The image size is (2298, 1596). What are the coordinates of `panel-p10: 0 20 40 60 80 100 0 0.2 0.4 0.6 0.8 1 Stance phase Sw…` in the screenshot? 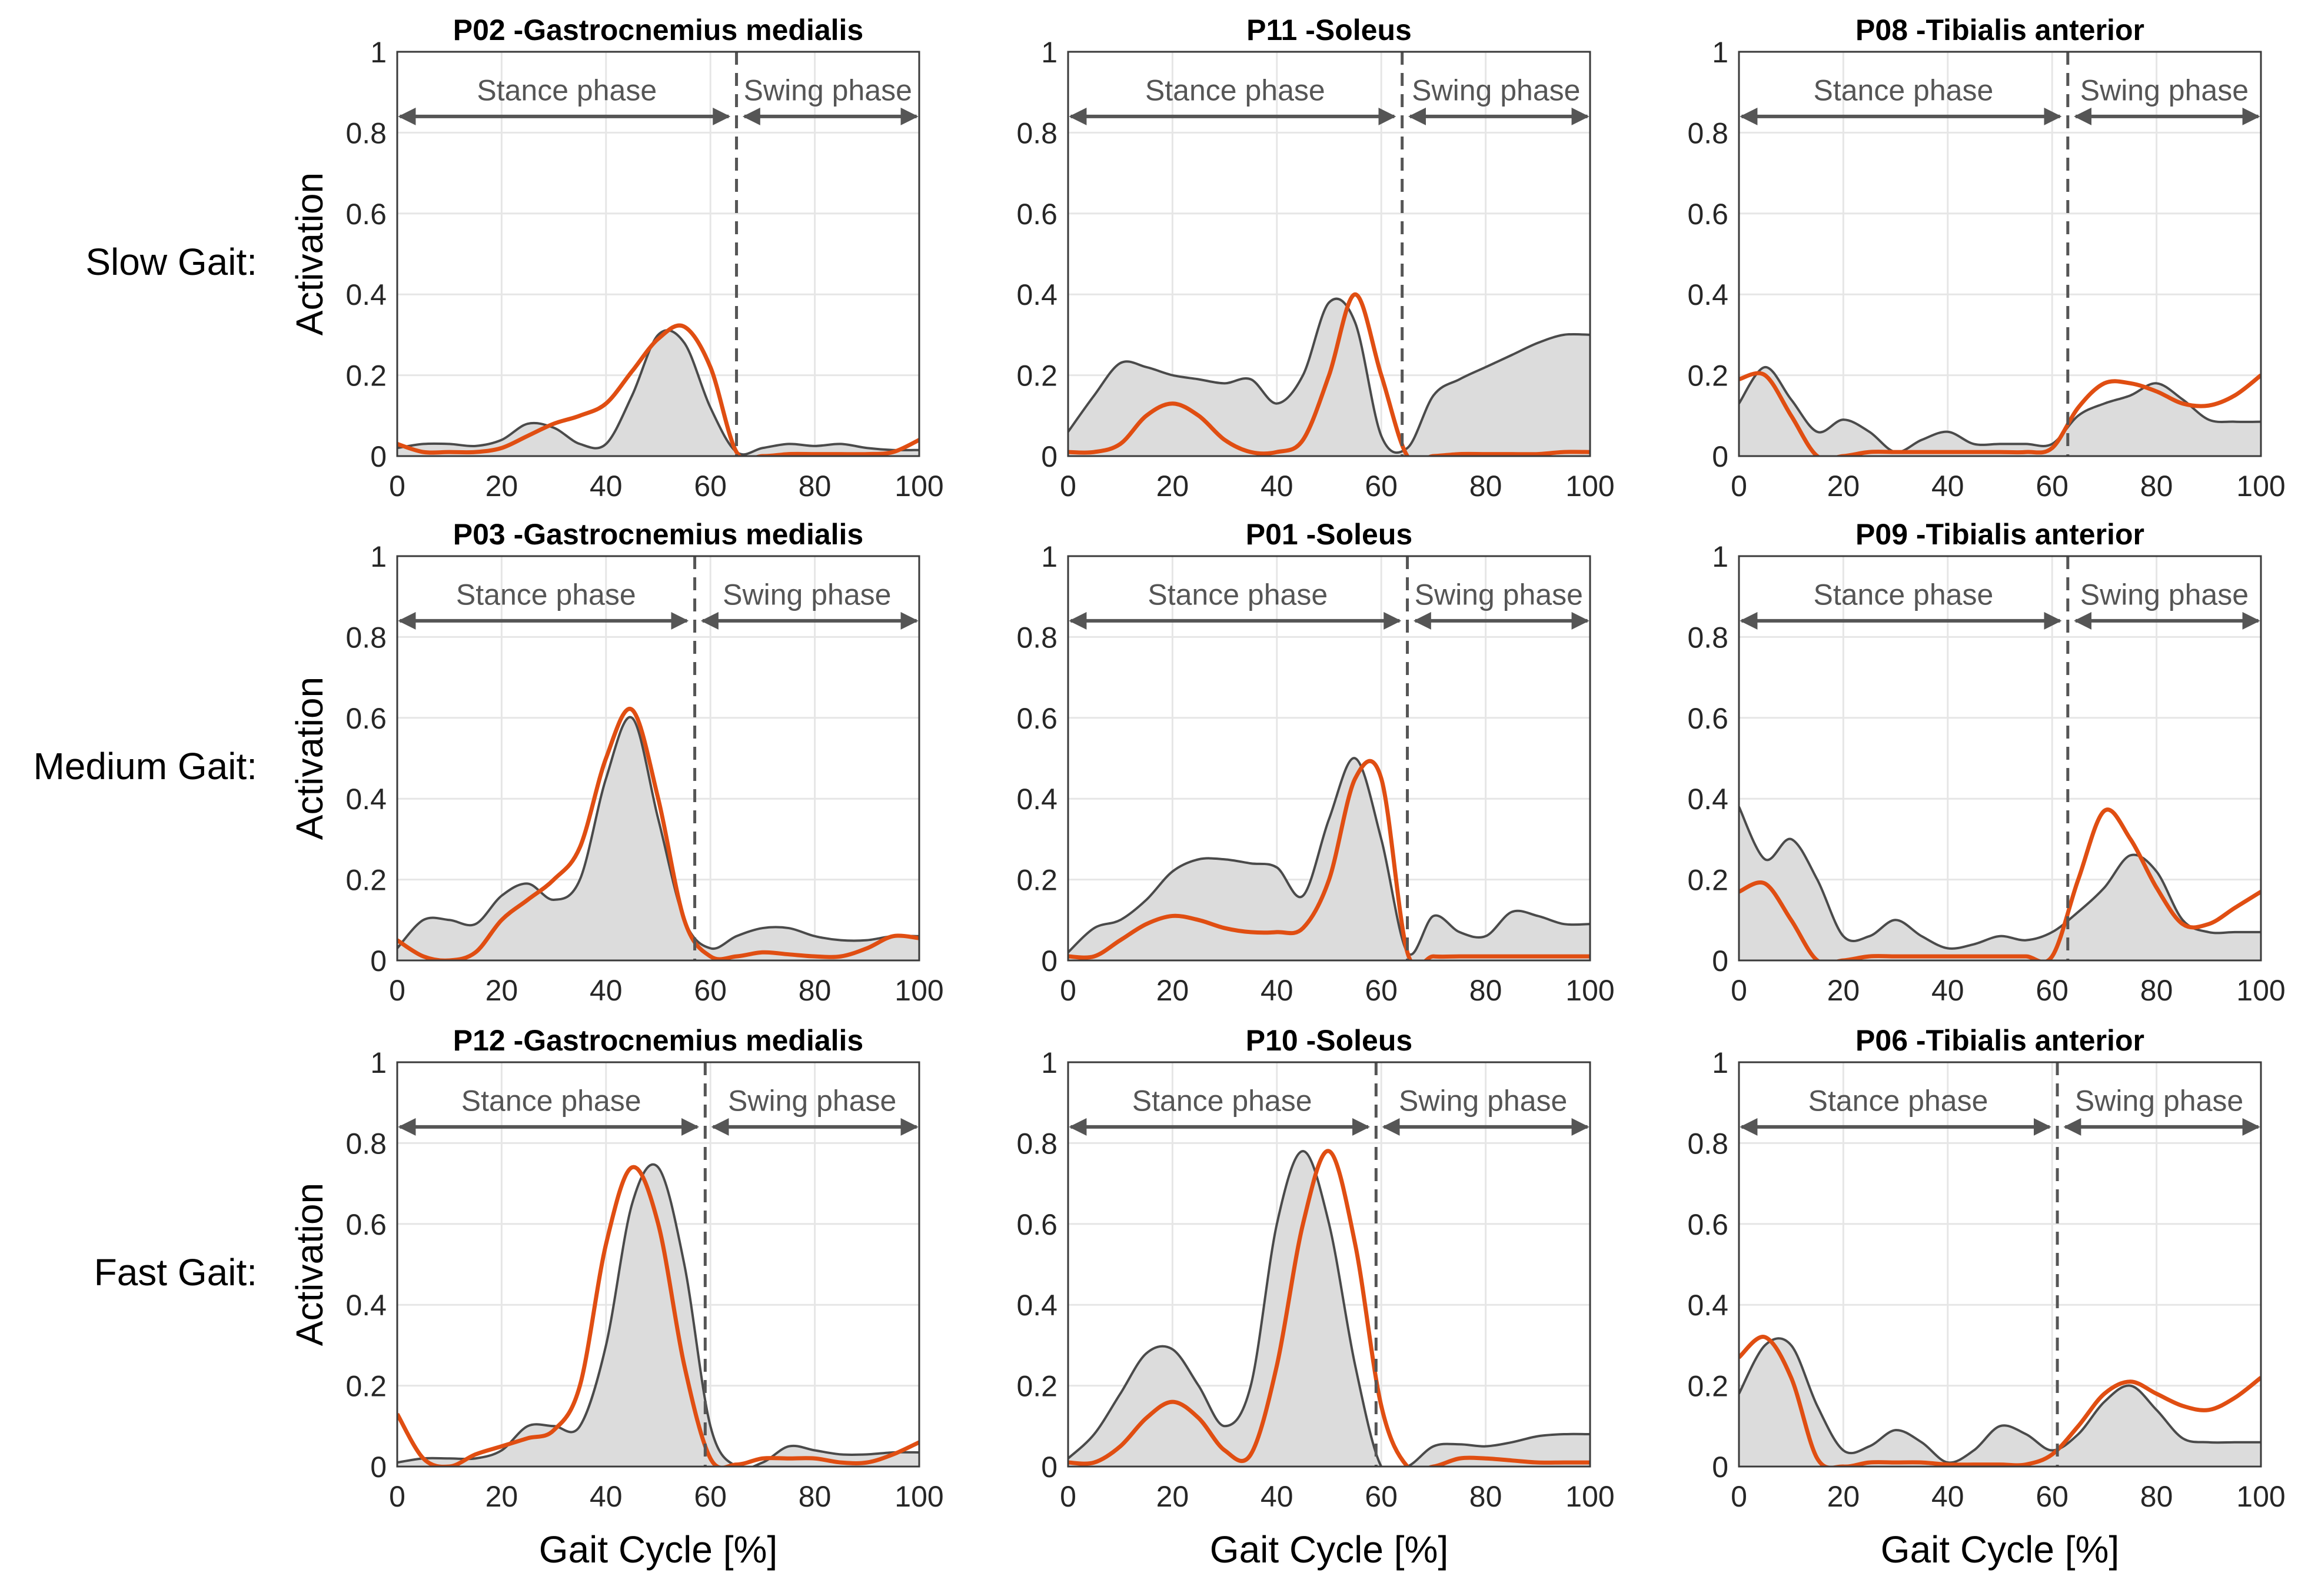 It's located at (1315, 1268).